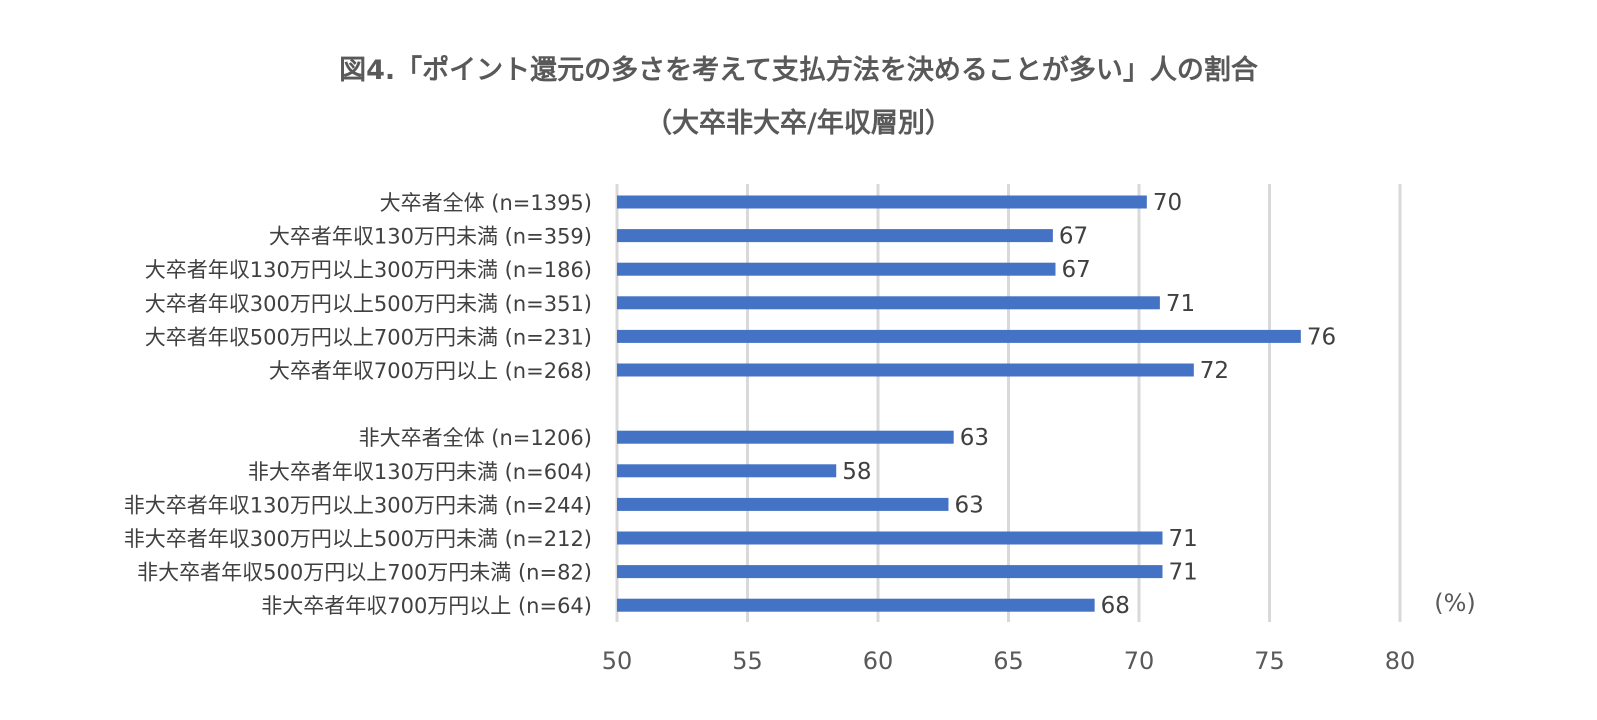  I want to click on data-label: 68, so click(1115, 606).